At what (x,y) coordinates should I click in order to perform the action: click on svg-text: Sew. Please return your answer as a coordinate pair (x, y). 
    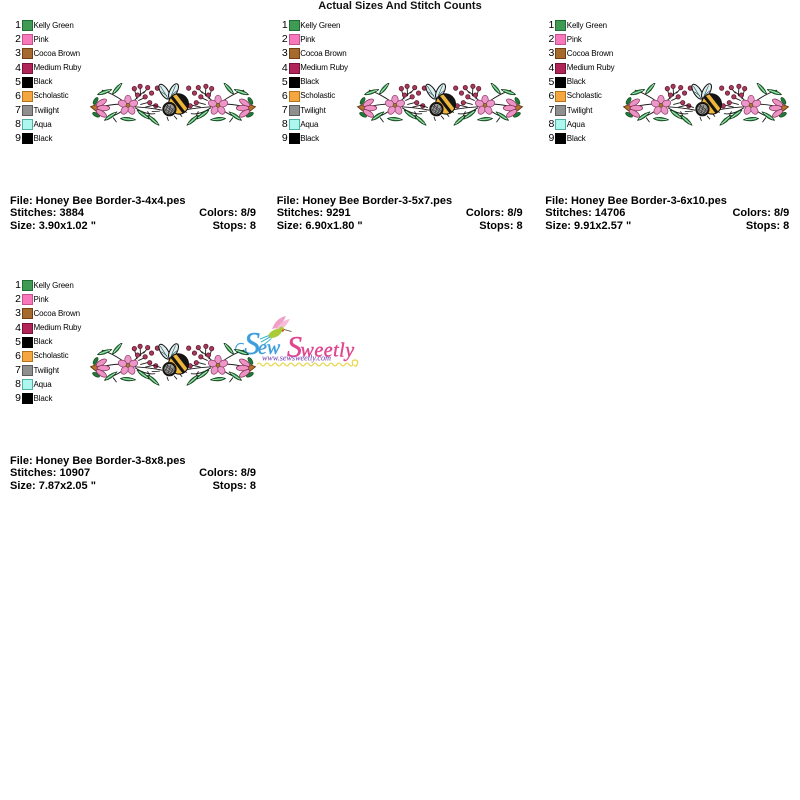
    Looking at the image, I should click on (262, 343).